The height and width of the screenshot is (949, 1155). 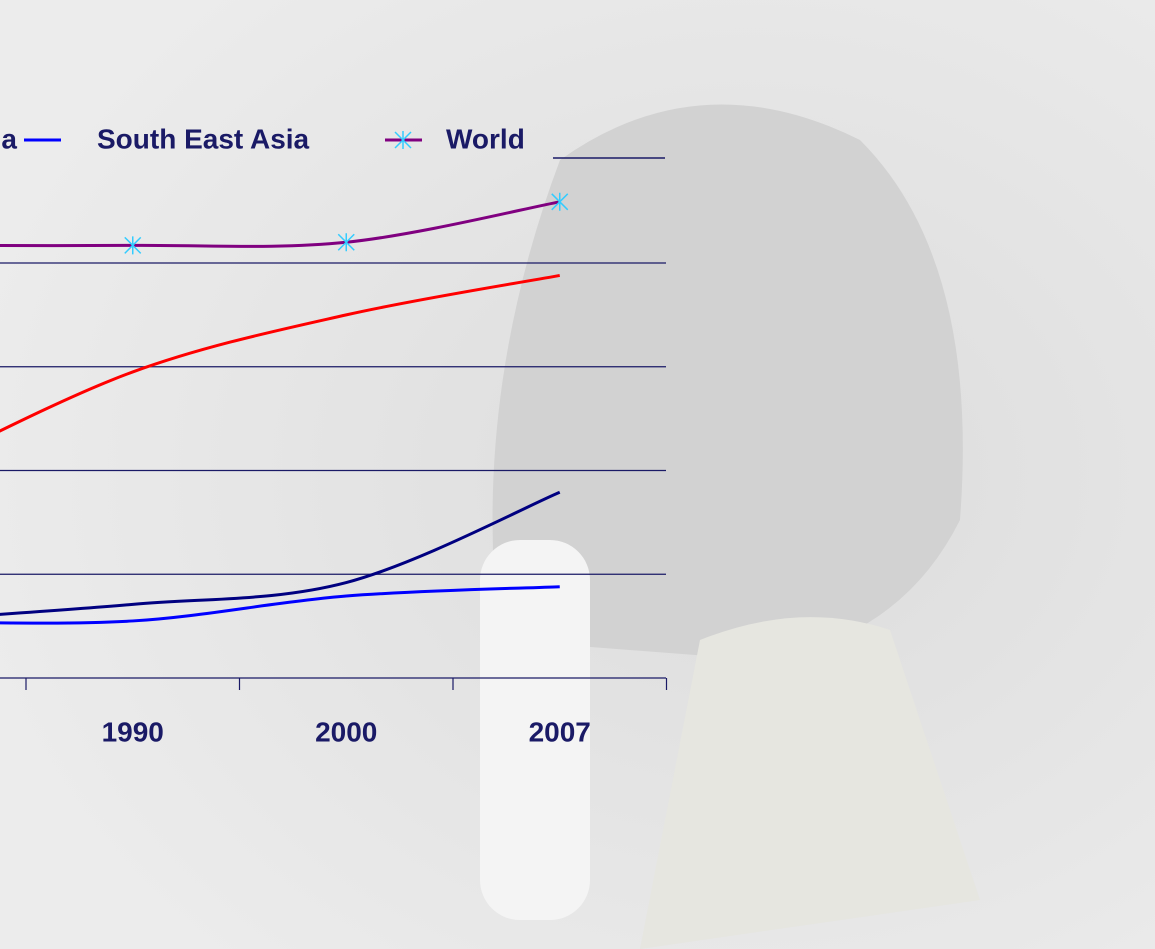 What do you see at coordinates (203, 138) in the screenshot?
I see `legend-label: South East Asia` at bounding box center [203, 138].